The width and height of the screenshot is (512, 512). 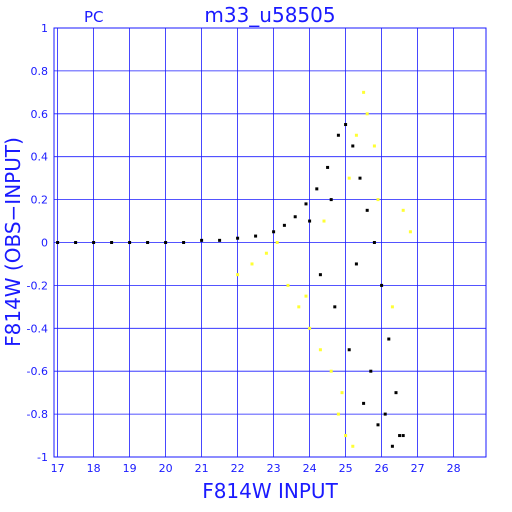 What do you see at coordinates (310, 468) in the screenshot?
I see `x-tick-label: 24` at bounding box center [310, 468].